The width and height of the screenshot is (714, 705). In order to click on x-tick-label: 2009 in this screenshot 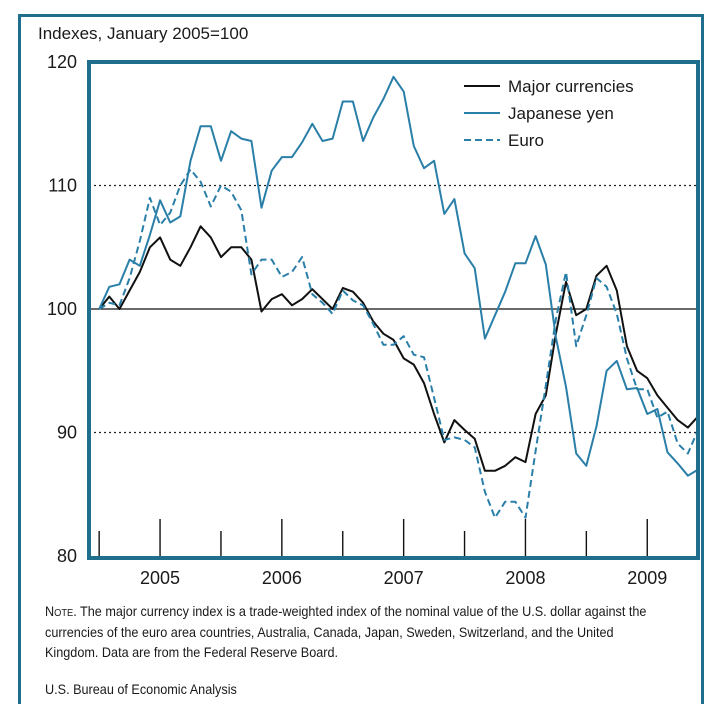, I will do `click(647, 578)`.